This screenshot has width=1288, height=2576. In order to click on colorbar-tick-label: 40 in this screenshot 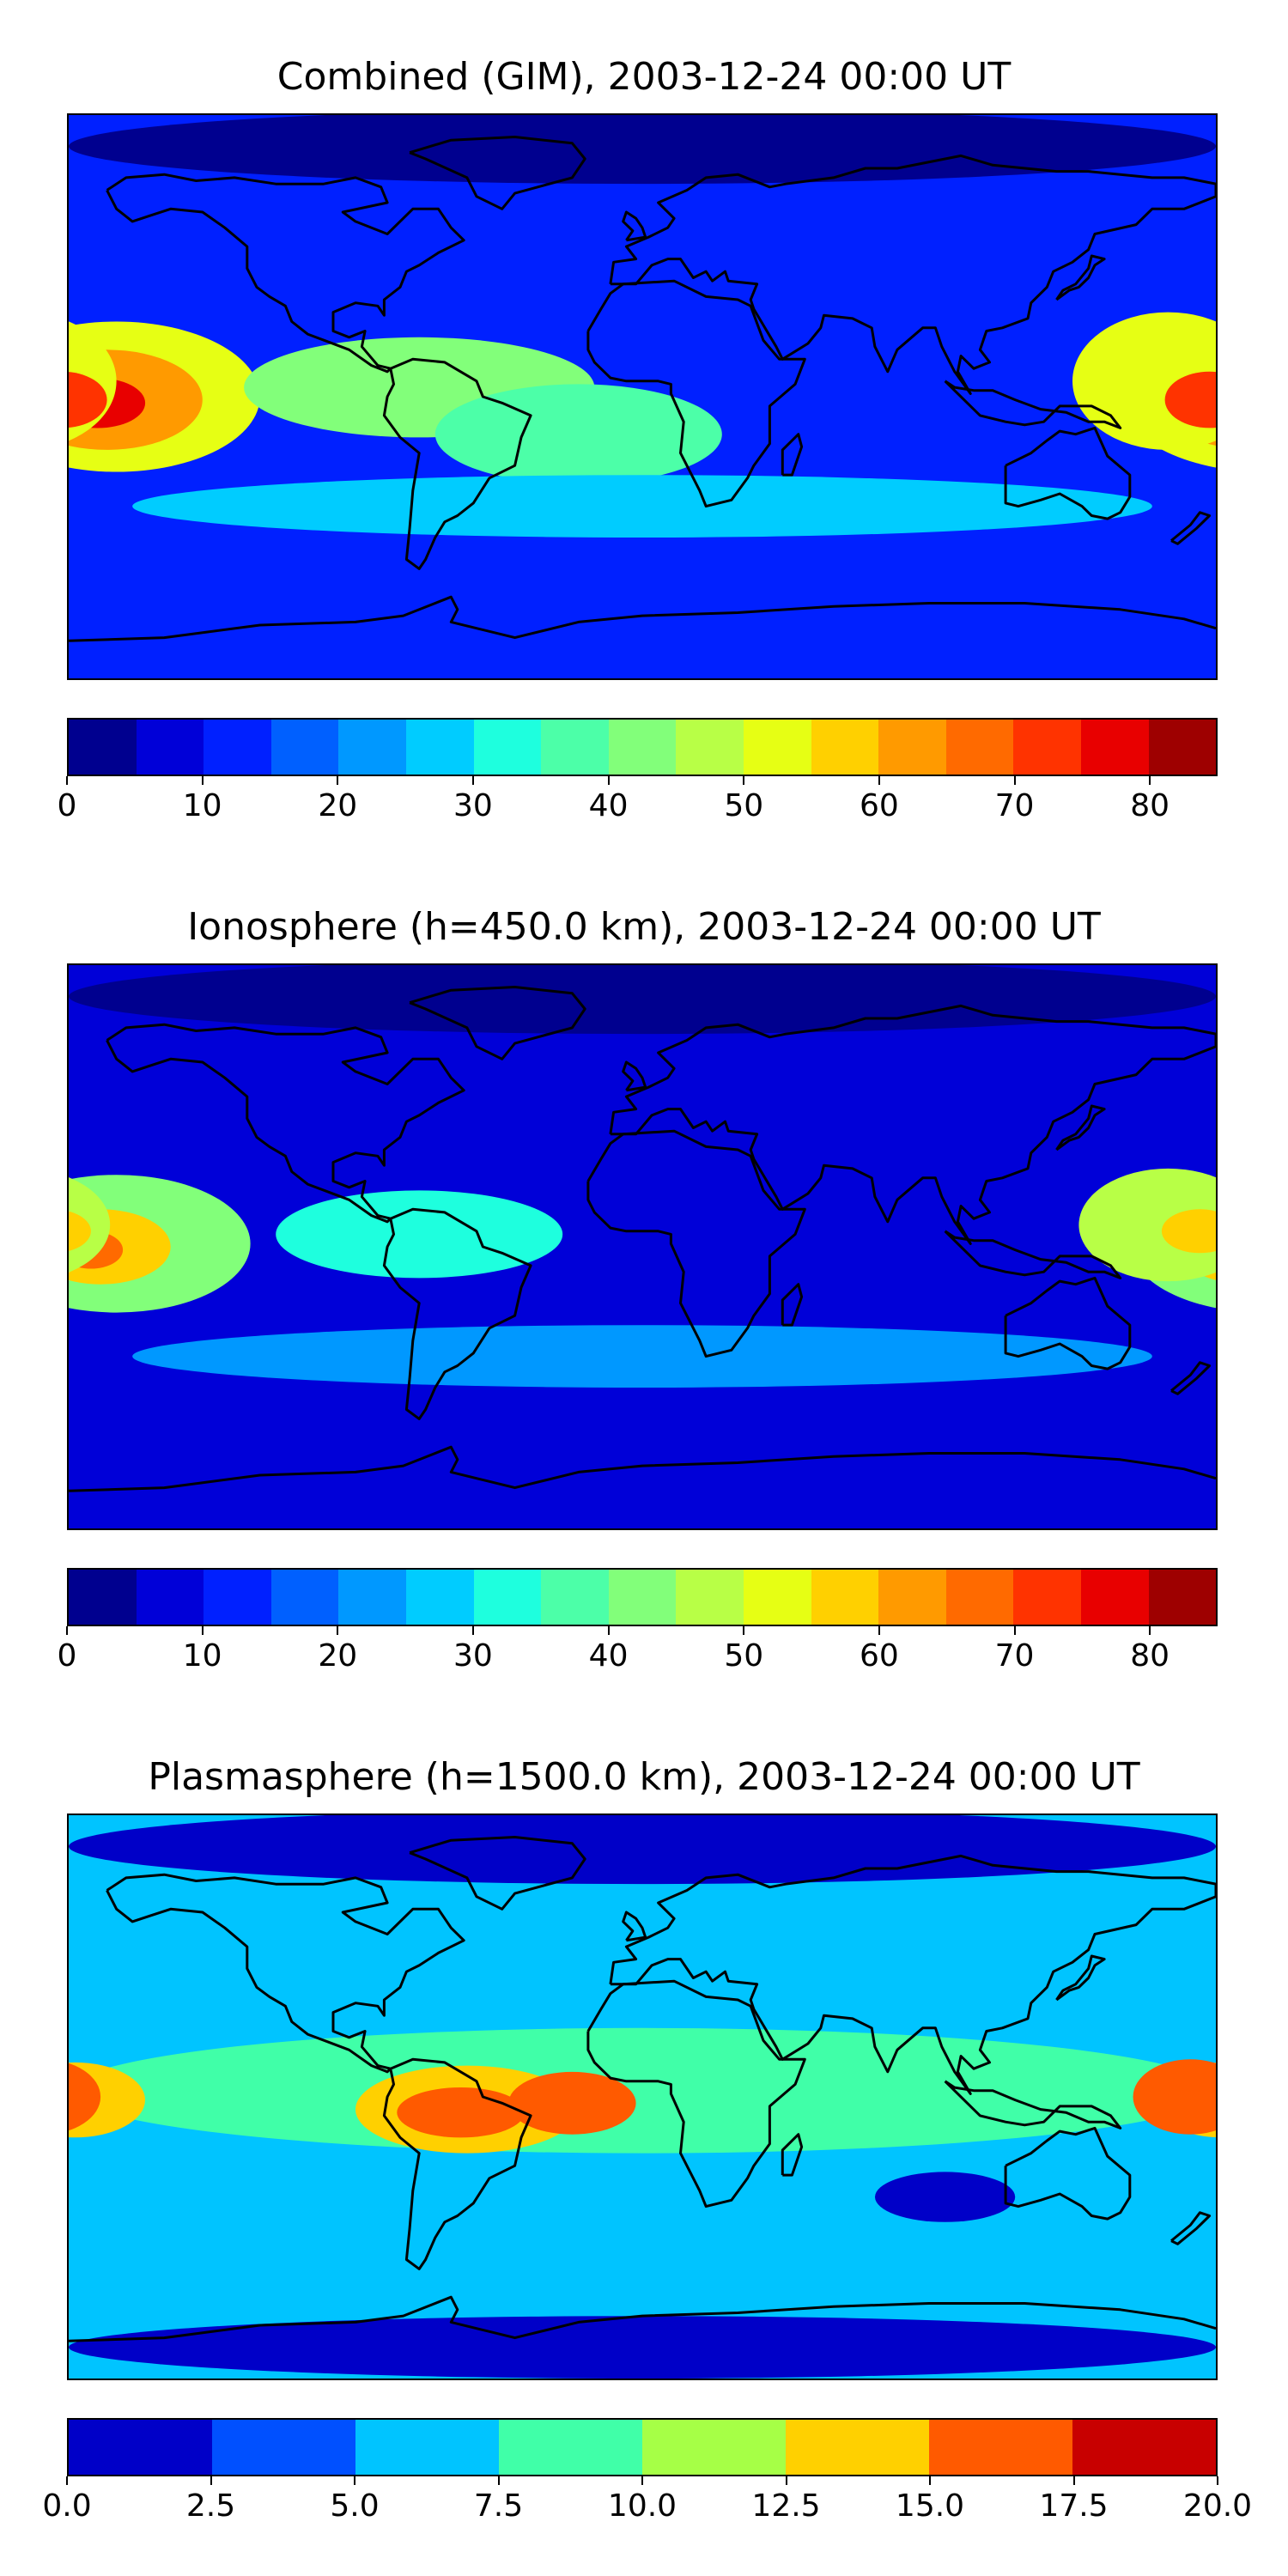, I will do `click(608, 806)`.